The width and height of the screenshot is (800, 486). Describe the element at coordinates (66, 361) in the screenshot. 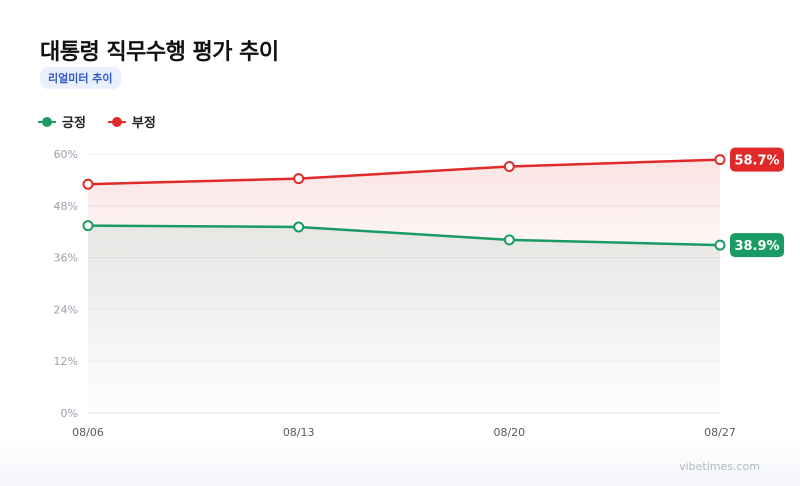

I see `y-tick-label: 12%` at that location.